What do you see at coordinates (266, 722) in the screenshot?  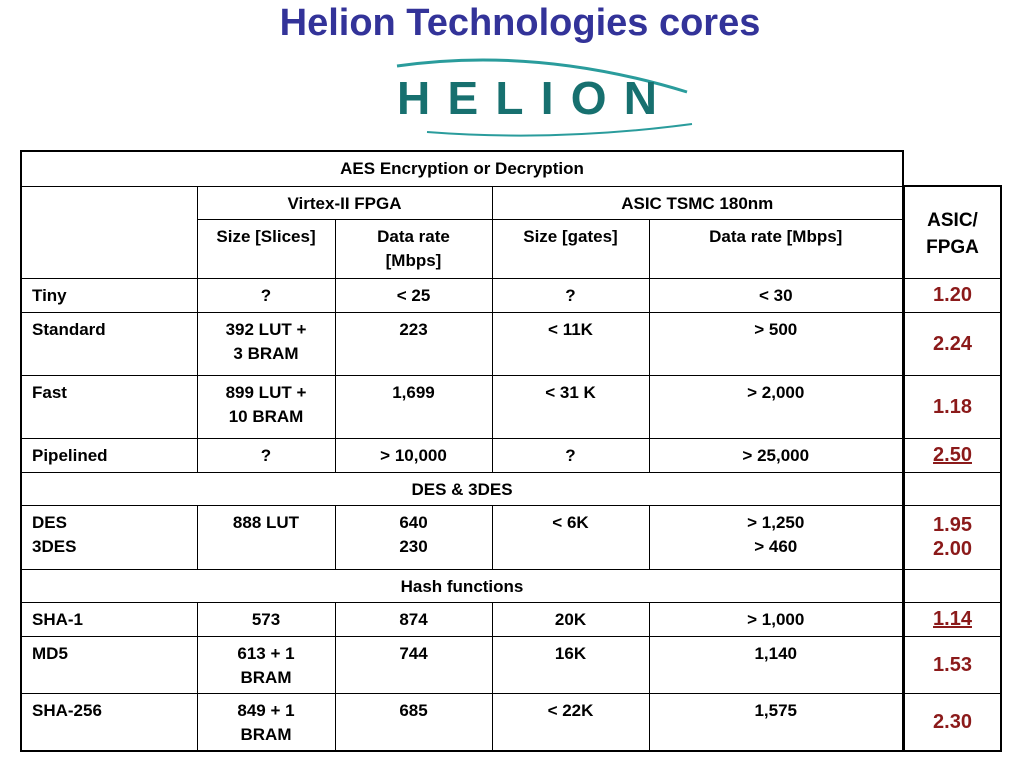 I see `data-cell: 849 + 1 BRAM` at bounding box center [266, 722].